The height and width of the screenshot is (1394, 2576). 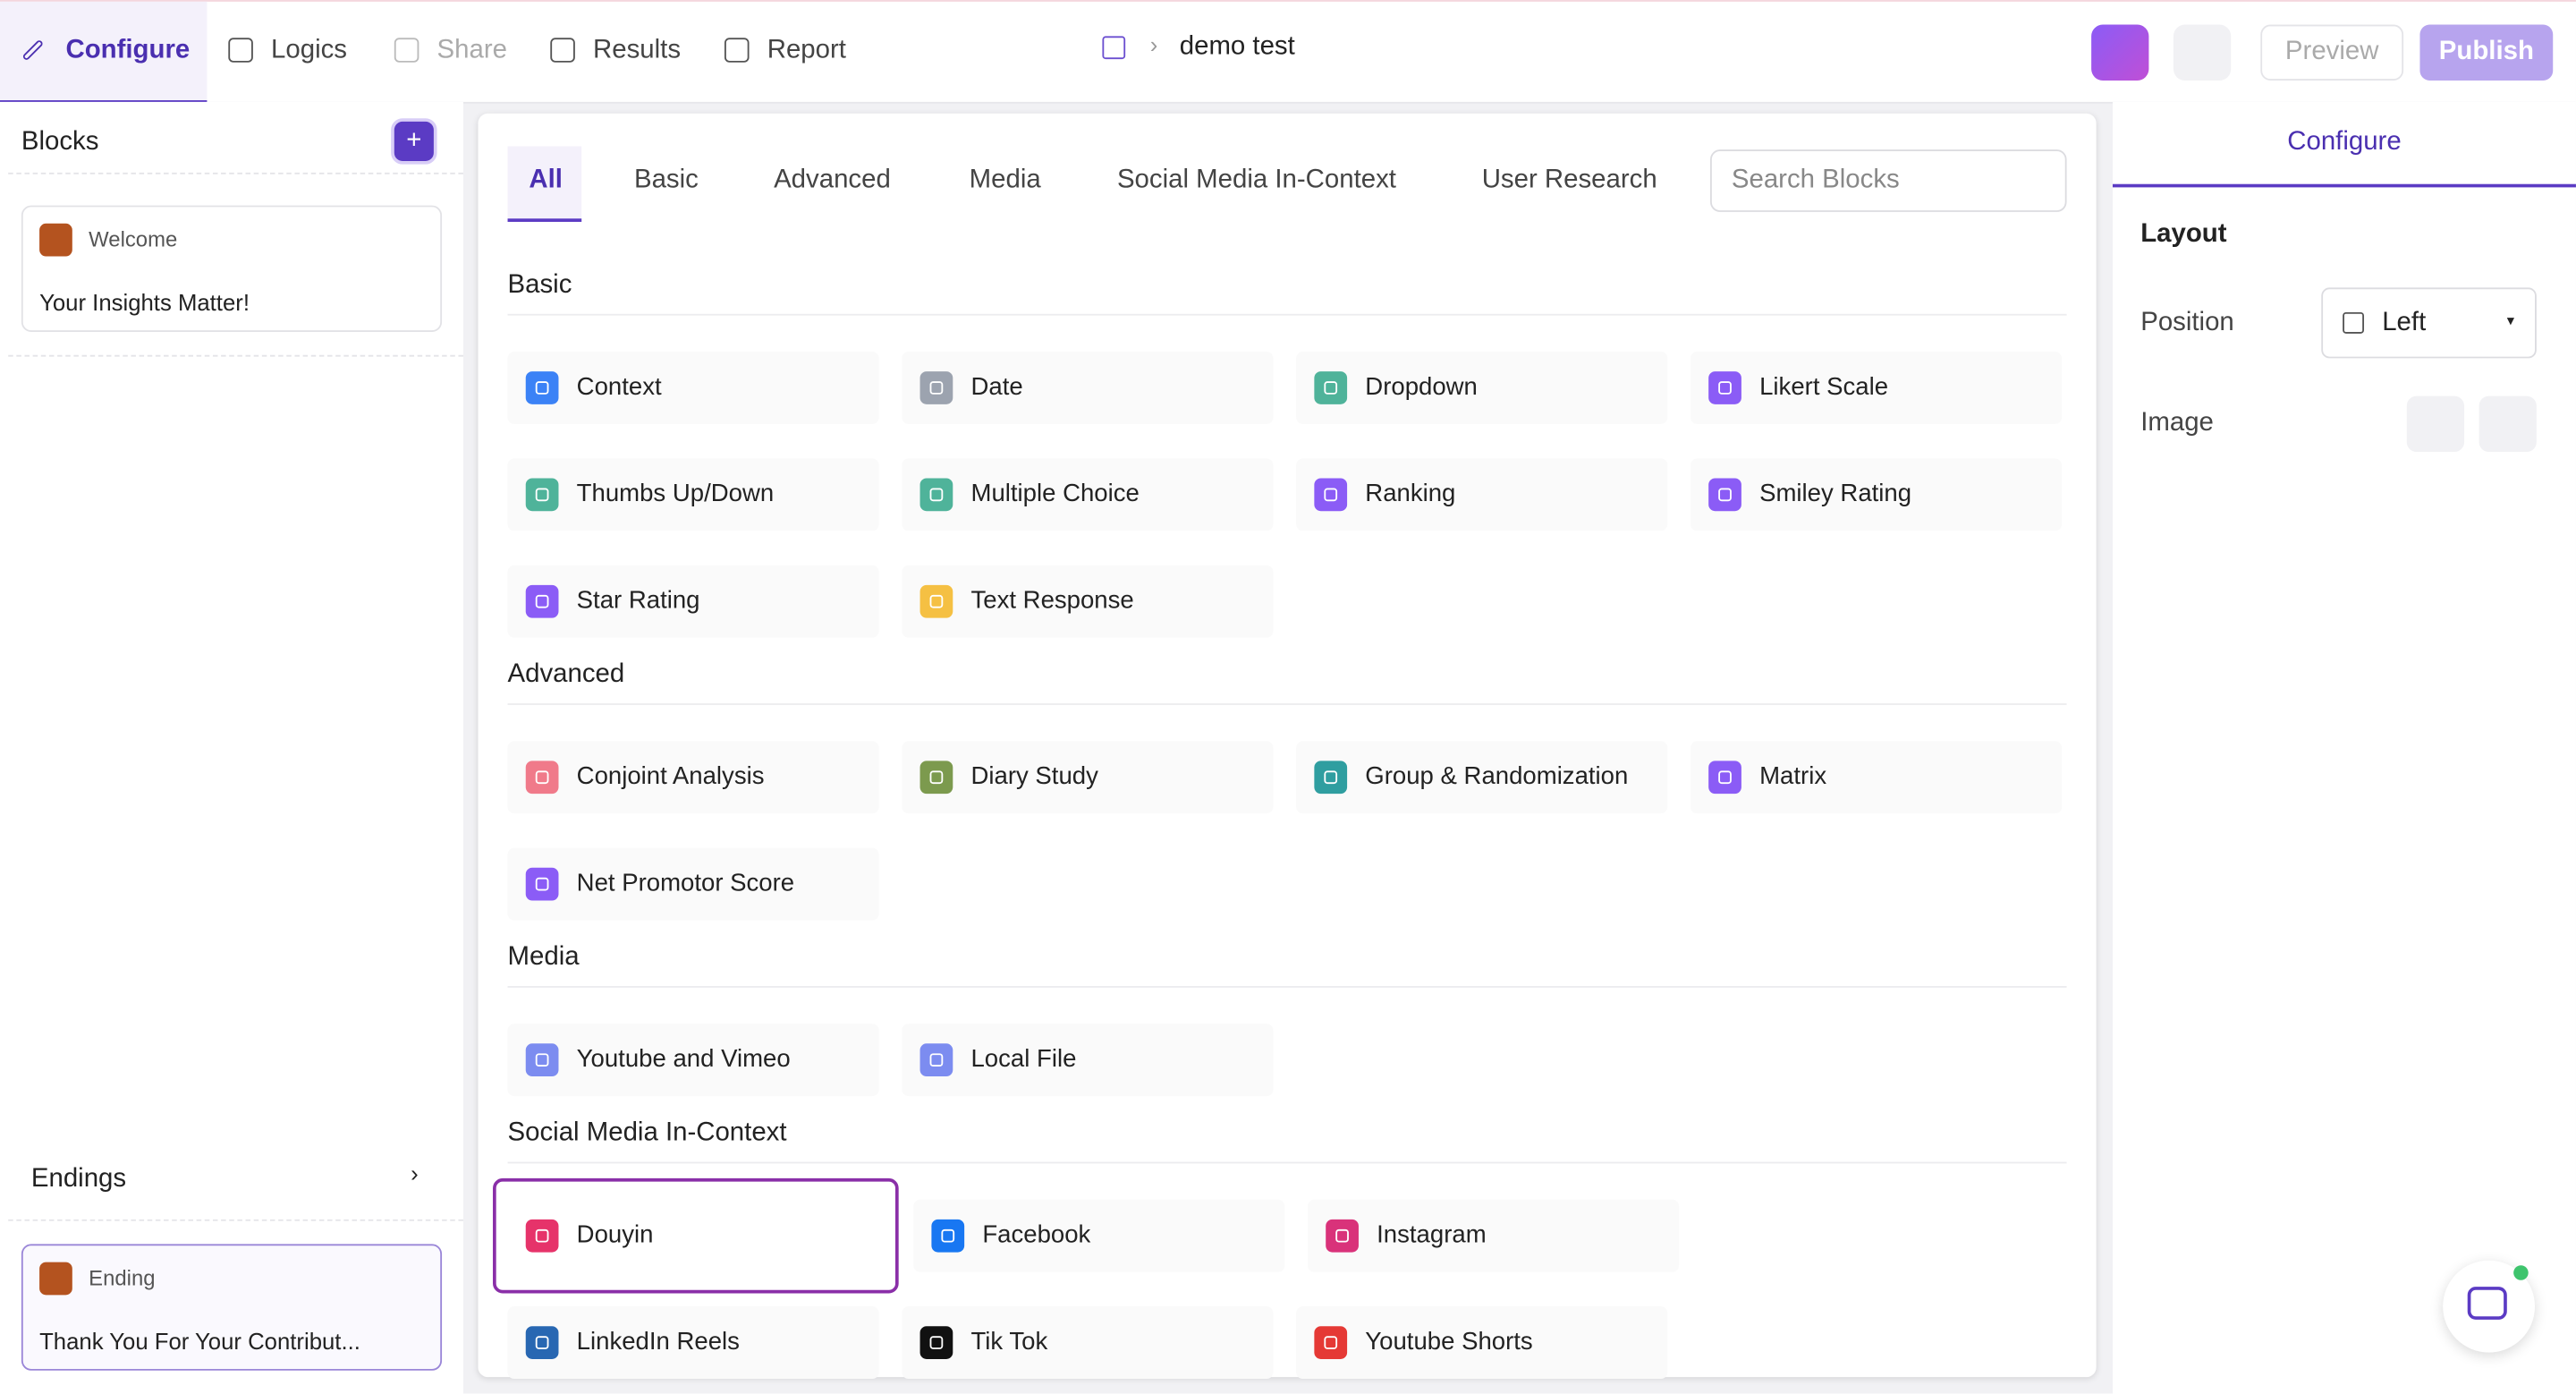 I want to click on add-block-button: +, so click(x=414, y=141).